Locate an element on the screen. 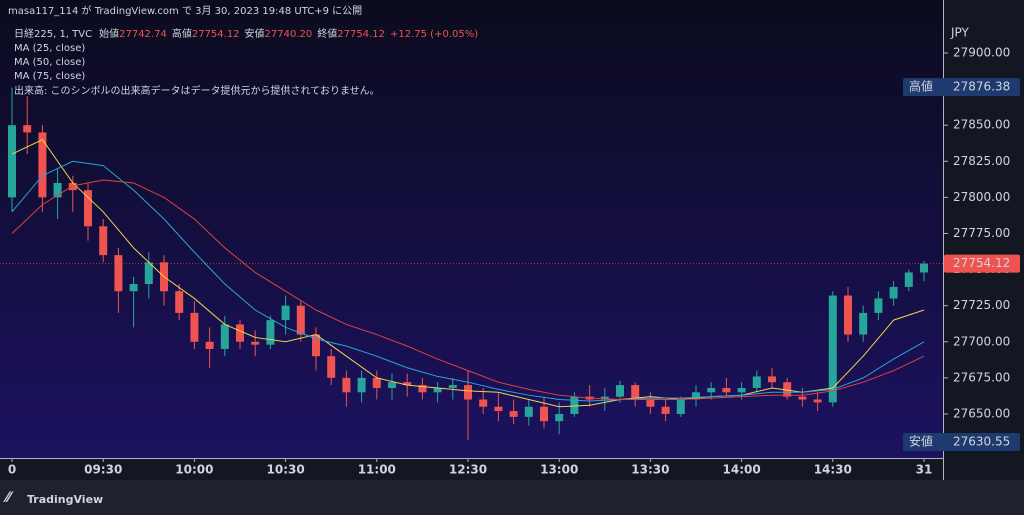  volume-note: 出来高: このシンボルの出来高データはデータ提供元から提供されておりません。 is located at coordinates (197, 90).